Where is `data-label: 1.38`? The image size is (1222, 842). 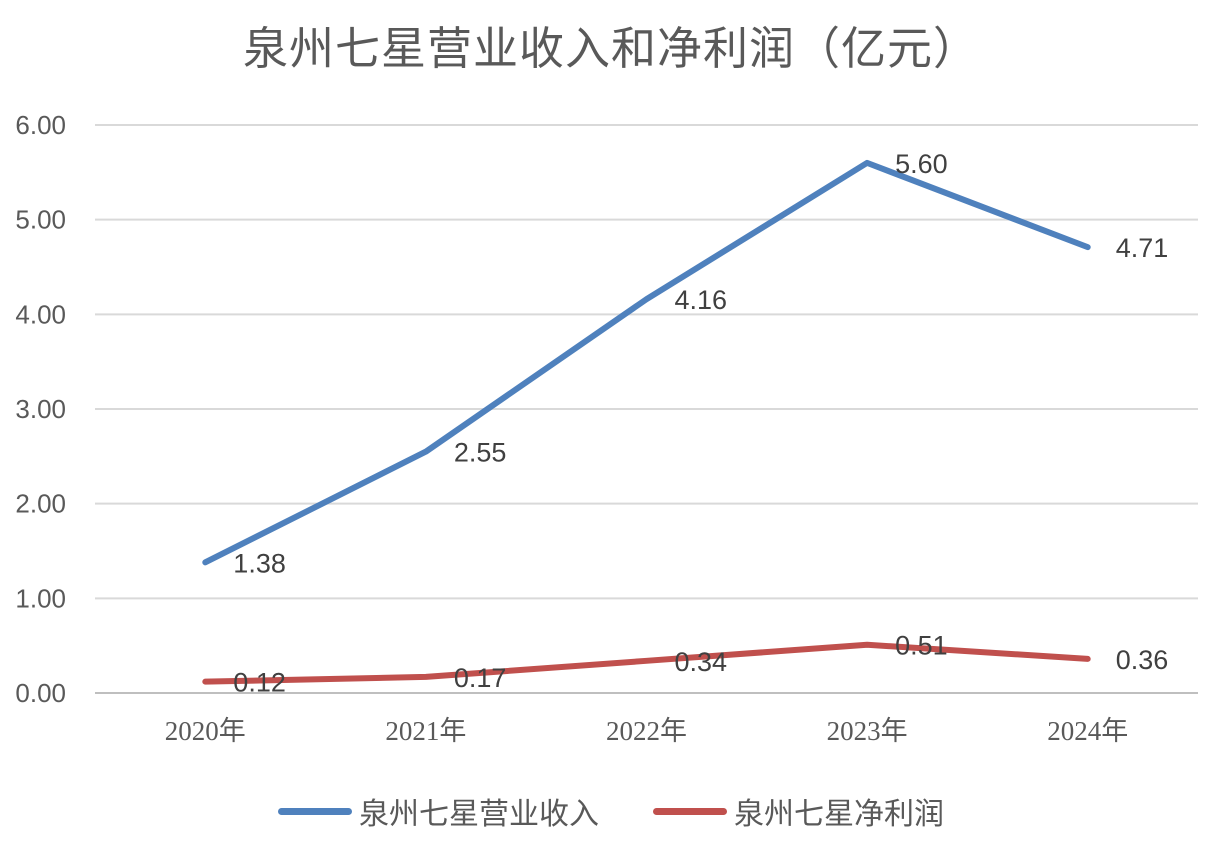
data-label: 1.38 is located at coordinates (259, 563).